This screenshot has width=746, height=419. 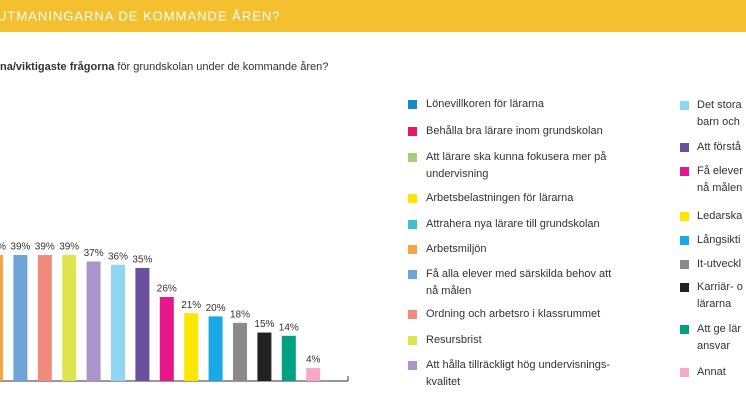 I want to click on value-label: 14%, so click(x=289, y=327).